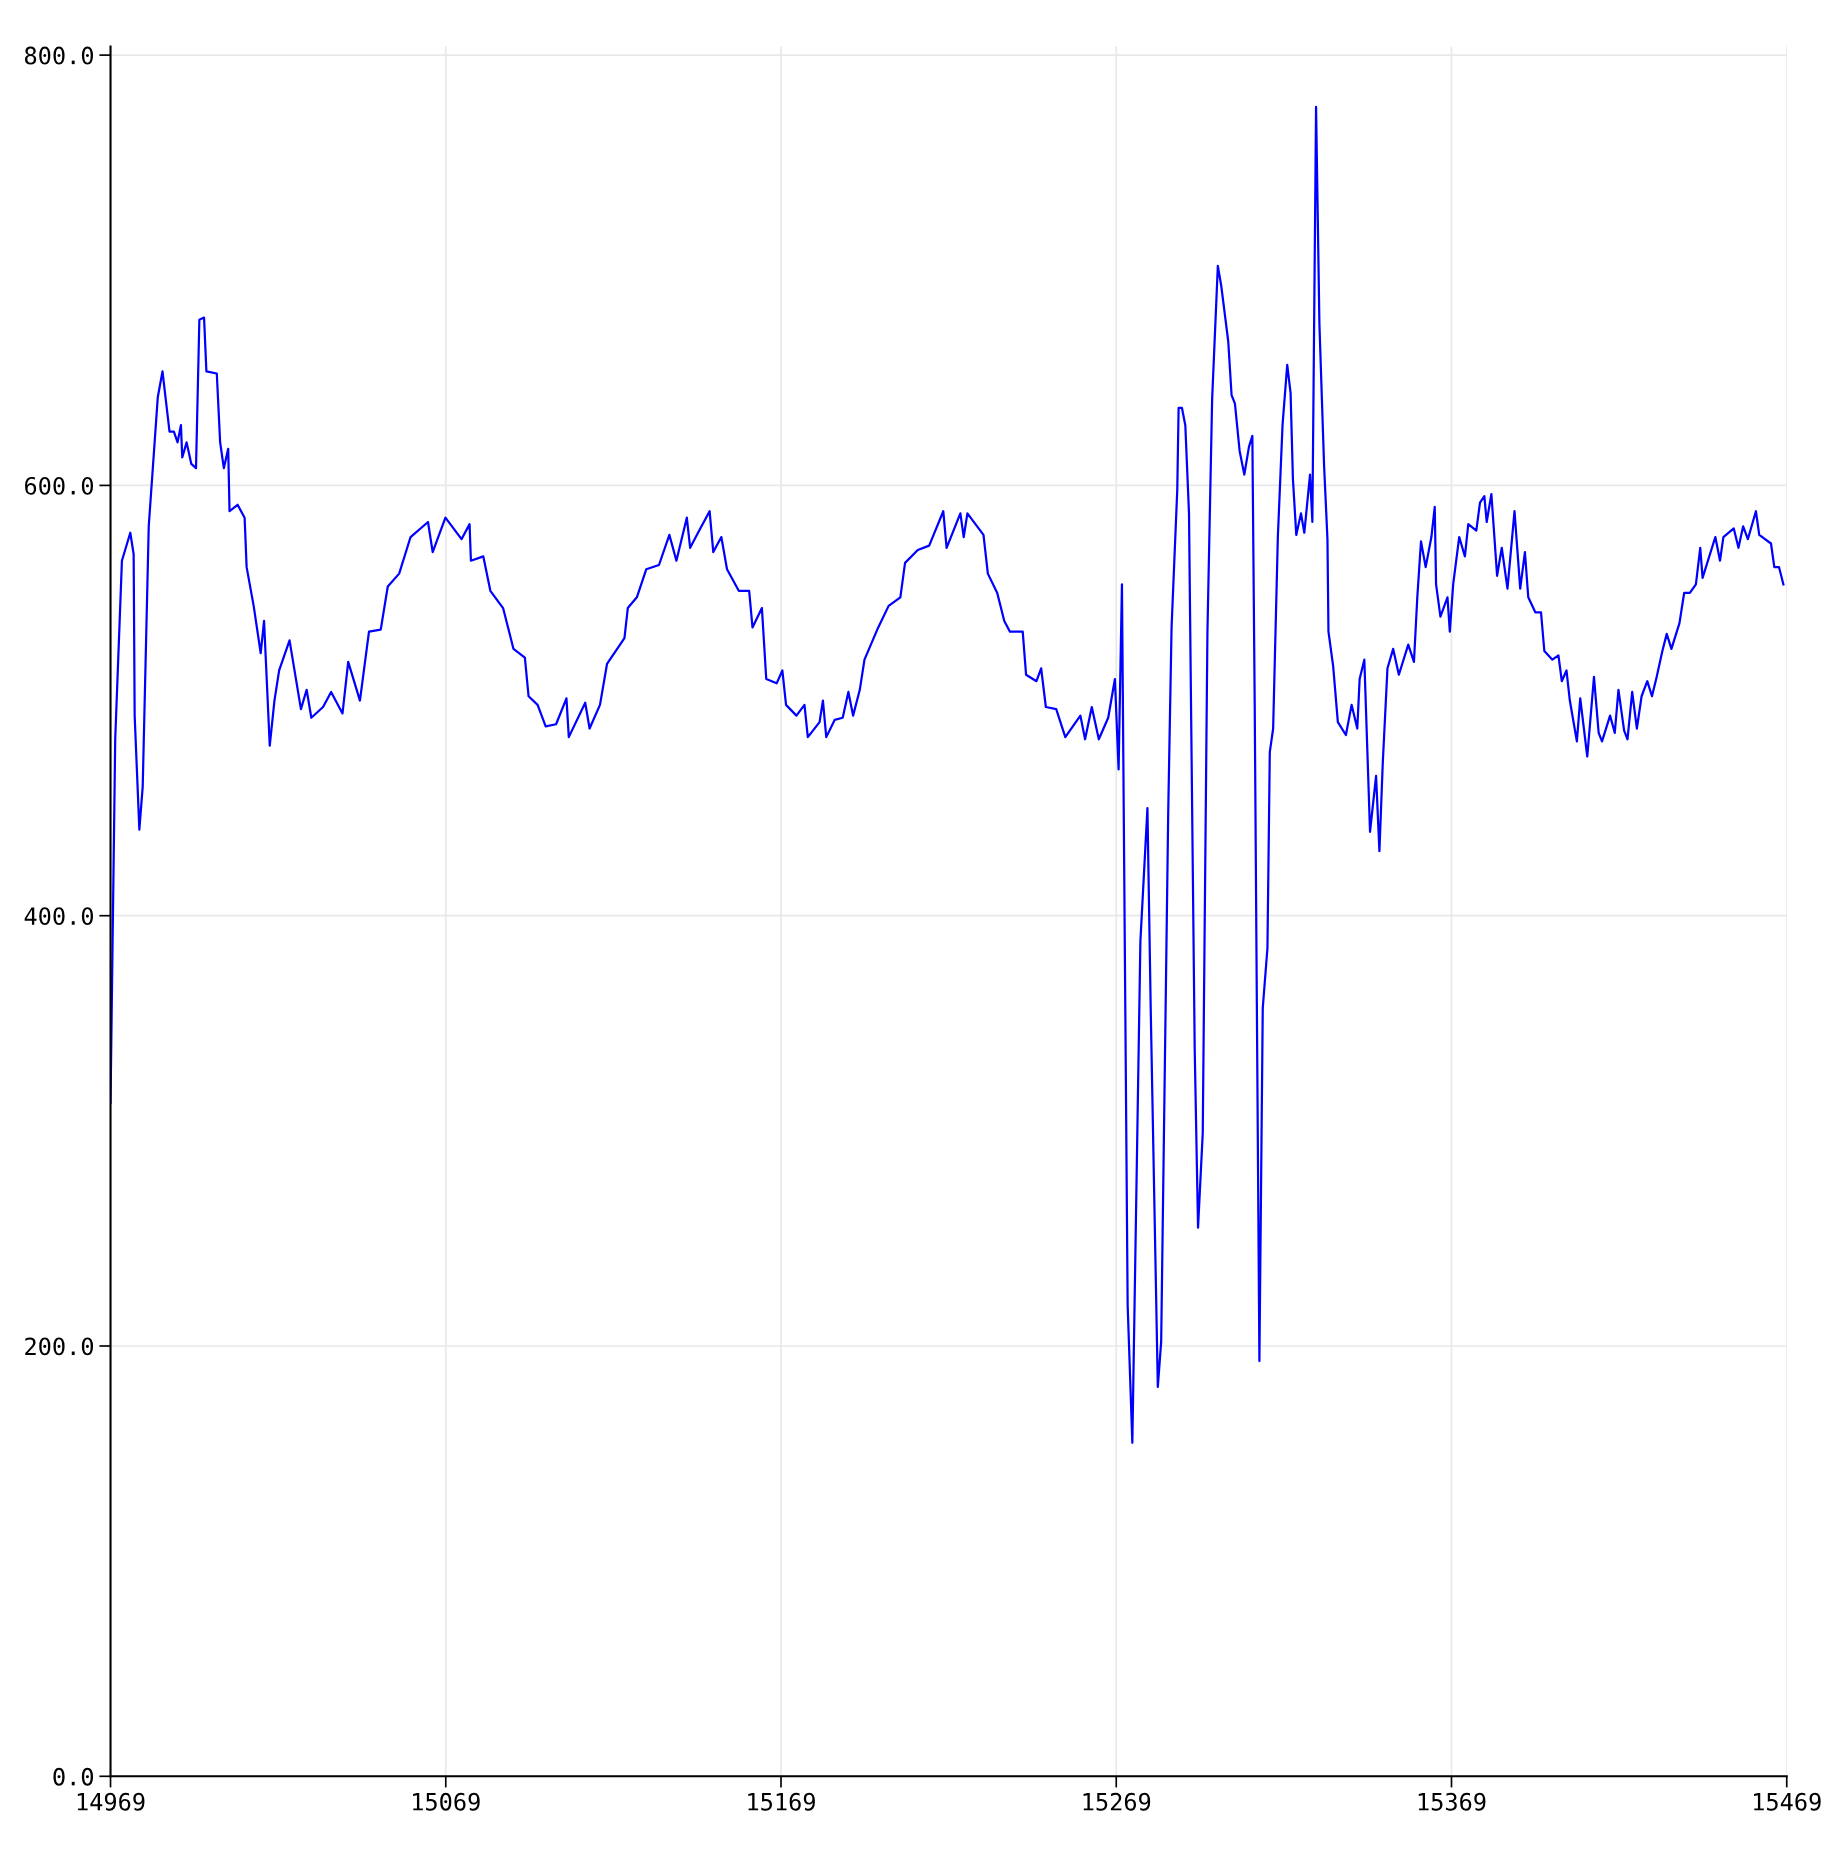 This screenshot has width=1842, height=1860. What do you see at coordinates (111, 1801) in the screenshot?
I see `x-tick-label: 14969` at bounding box center [111, 1801].